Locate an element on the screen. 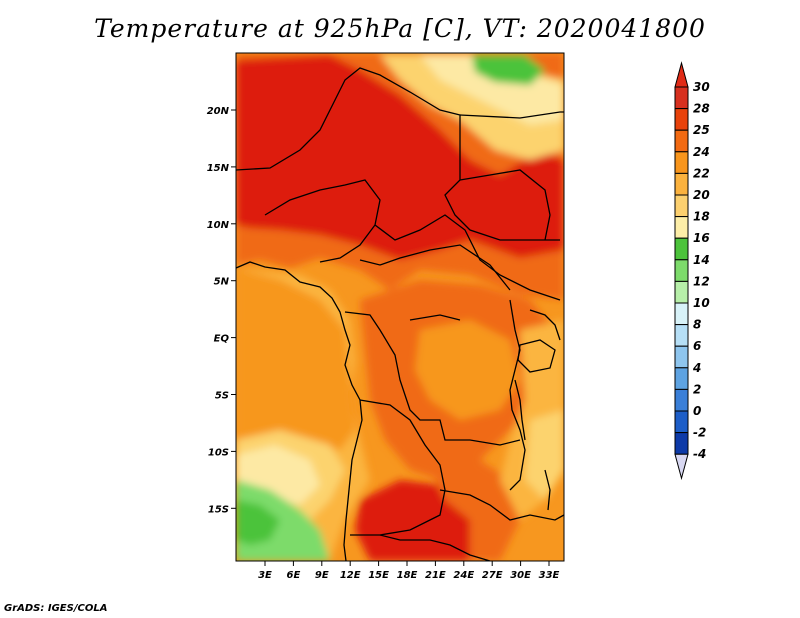 This screenshot has width=800, height=618. latitude-axis: 20N 15N 10N 5N EQ 5S 10S 15S is located at coordinates (221, 310).